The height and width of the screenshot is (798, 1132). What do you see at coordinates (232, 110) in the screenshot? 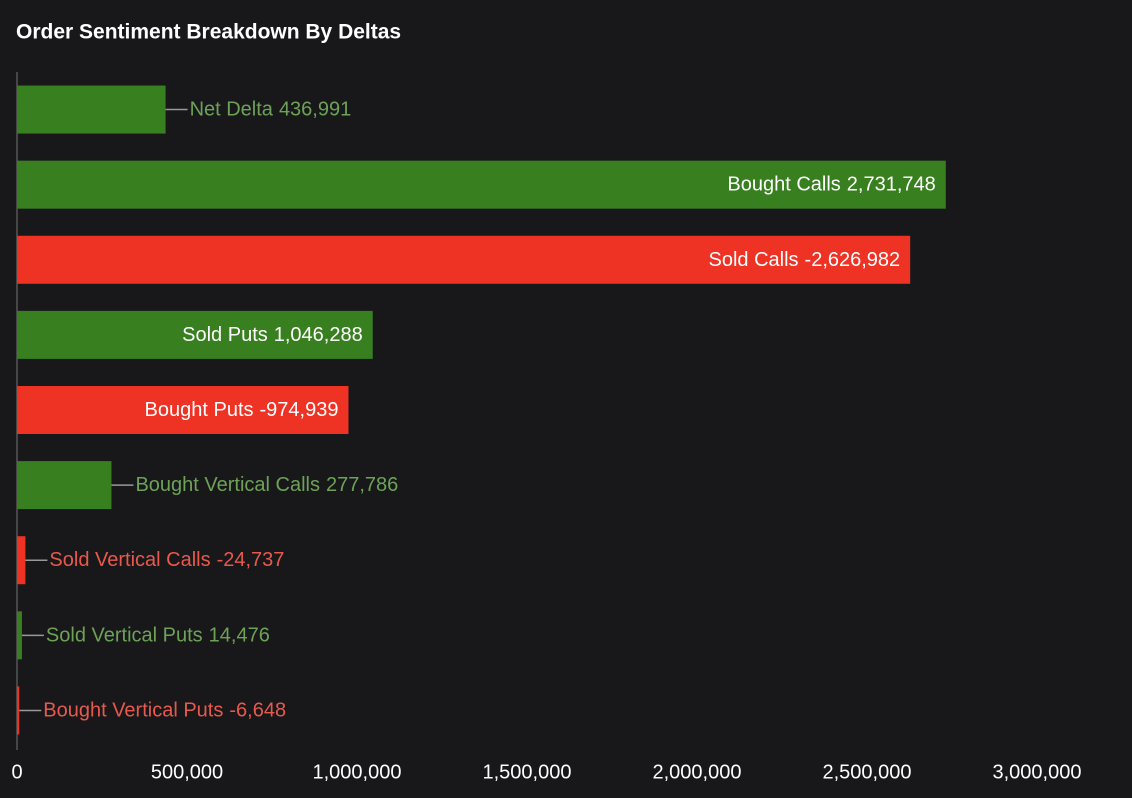
I see `bar-label-name: Net Delta` at bounding box center [232, 110].